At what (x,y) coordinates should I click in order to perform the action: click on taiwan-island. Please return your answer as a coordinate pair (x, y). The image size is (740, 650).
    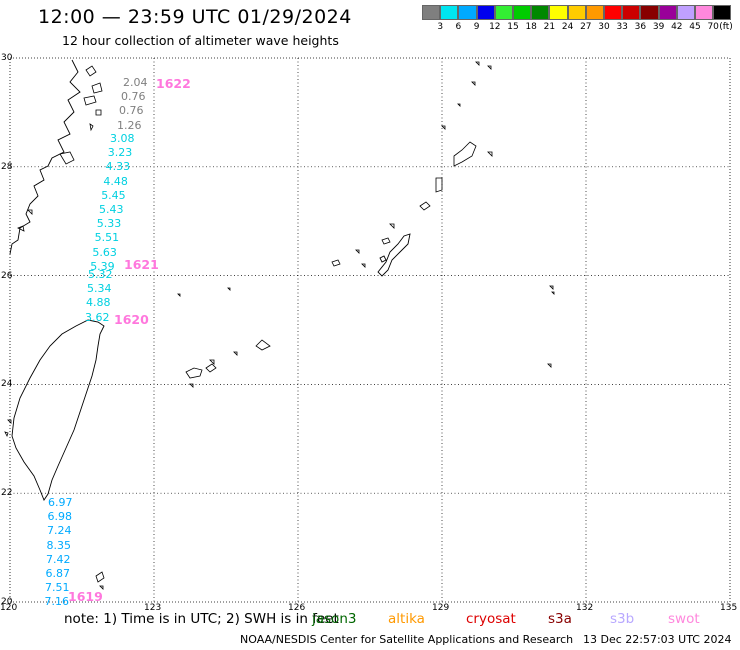
    Looking at the image, I should click on (58, 410).